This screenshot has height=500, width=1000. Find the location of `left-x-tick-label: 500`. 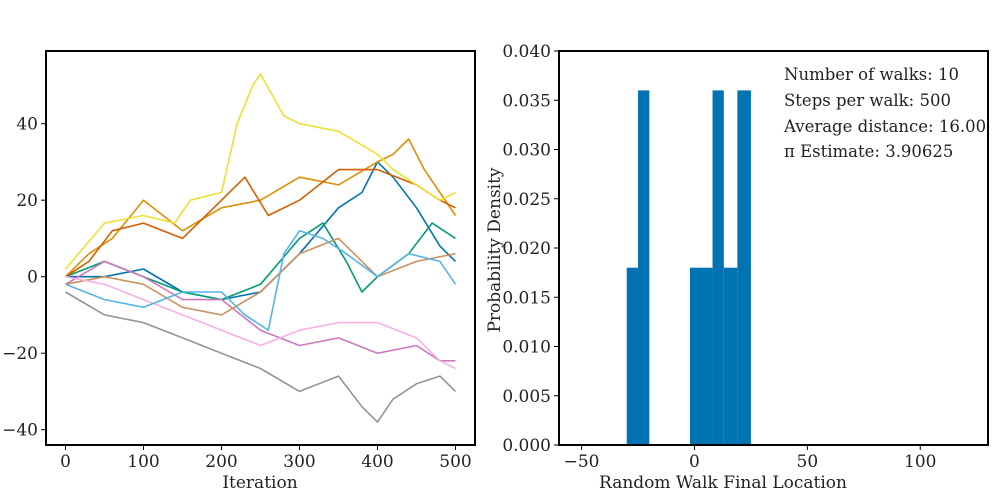

left-x-tick-label: 500 is located at coordinates (455, 462).